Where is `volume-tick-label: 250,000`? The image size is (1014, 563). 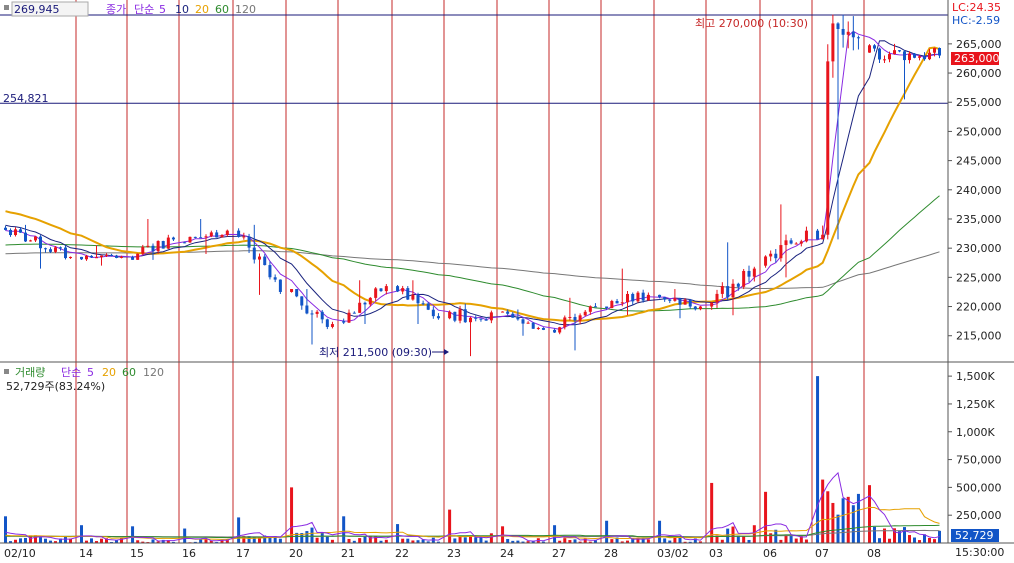 volume-tick-label: 250,000 is located at coordinates (979, 515).